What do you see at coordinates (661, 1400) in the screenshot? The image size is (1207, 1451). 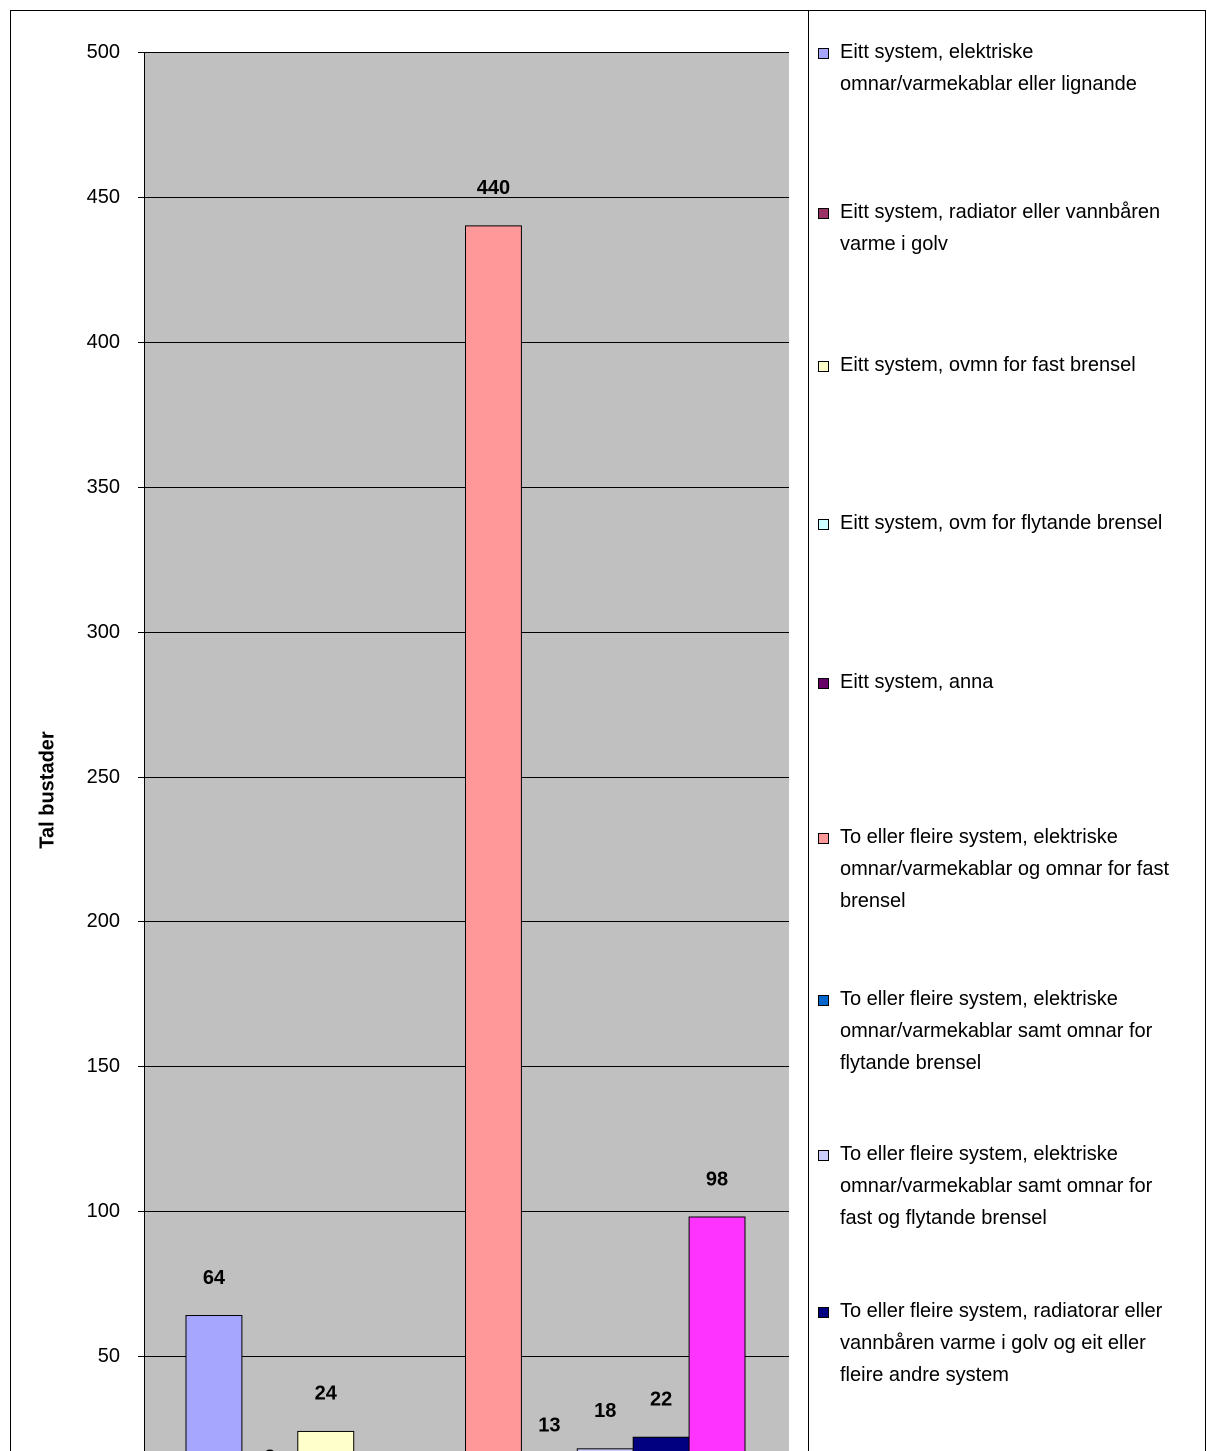 I see `data-label: 22` at bounding box center [661, 1400].